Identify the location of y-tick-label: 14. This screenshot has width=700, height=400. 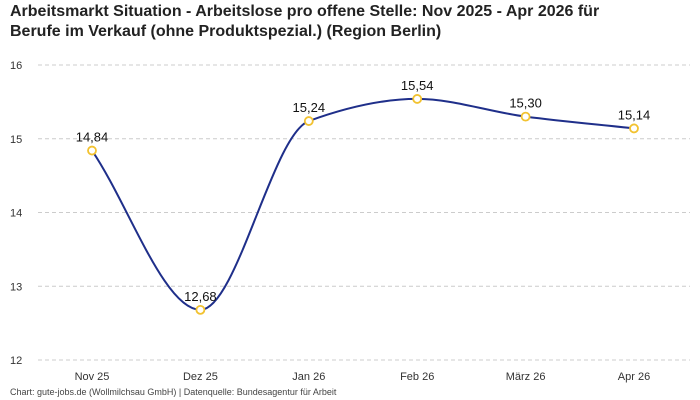
(16, 214).